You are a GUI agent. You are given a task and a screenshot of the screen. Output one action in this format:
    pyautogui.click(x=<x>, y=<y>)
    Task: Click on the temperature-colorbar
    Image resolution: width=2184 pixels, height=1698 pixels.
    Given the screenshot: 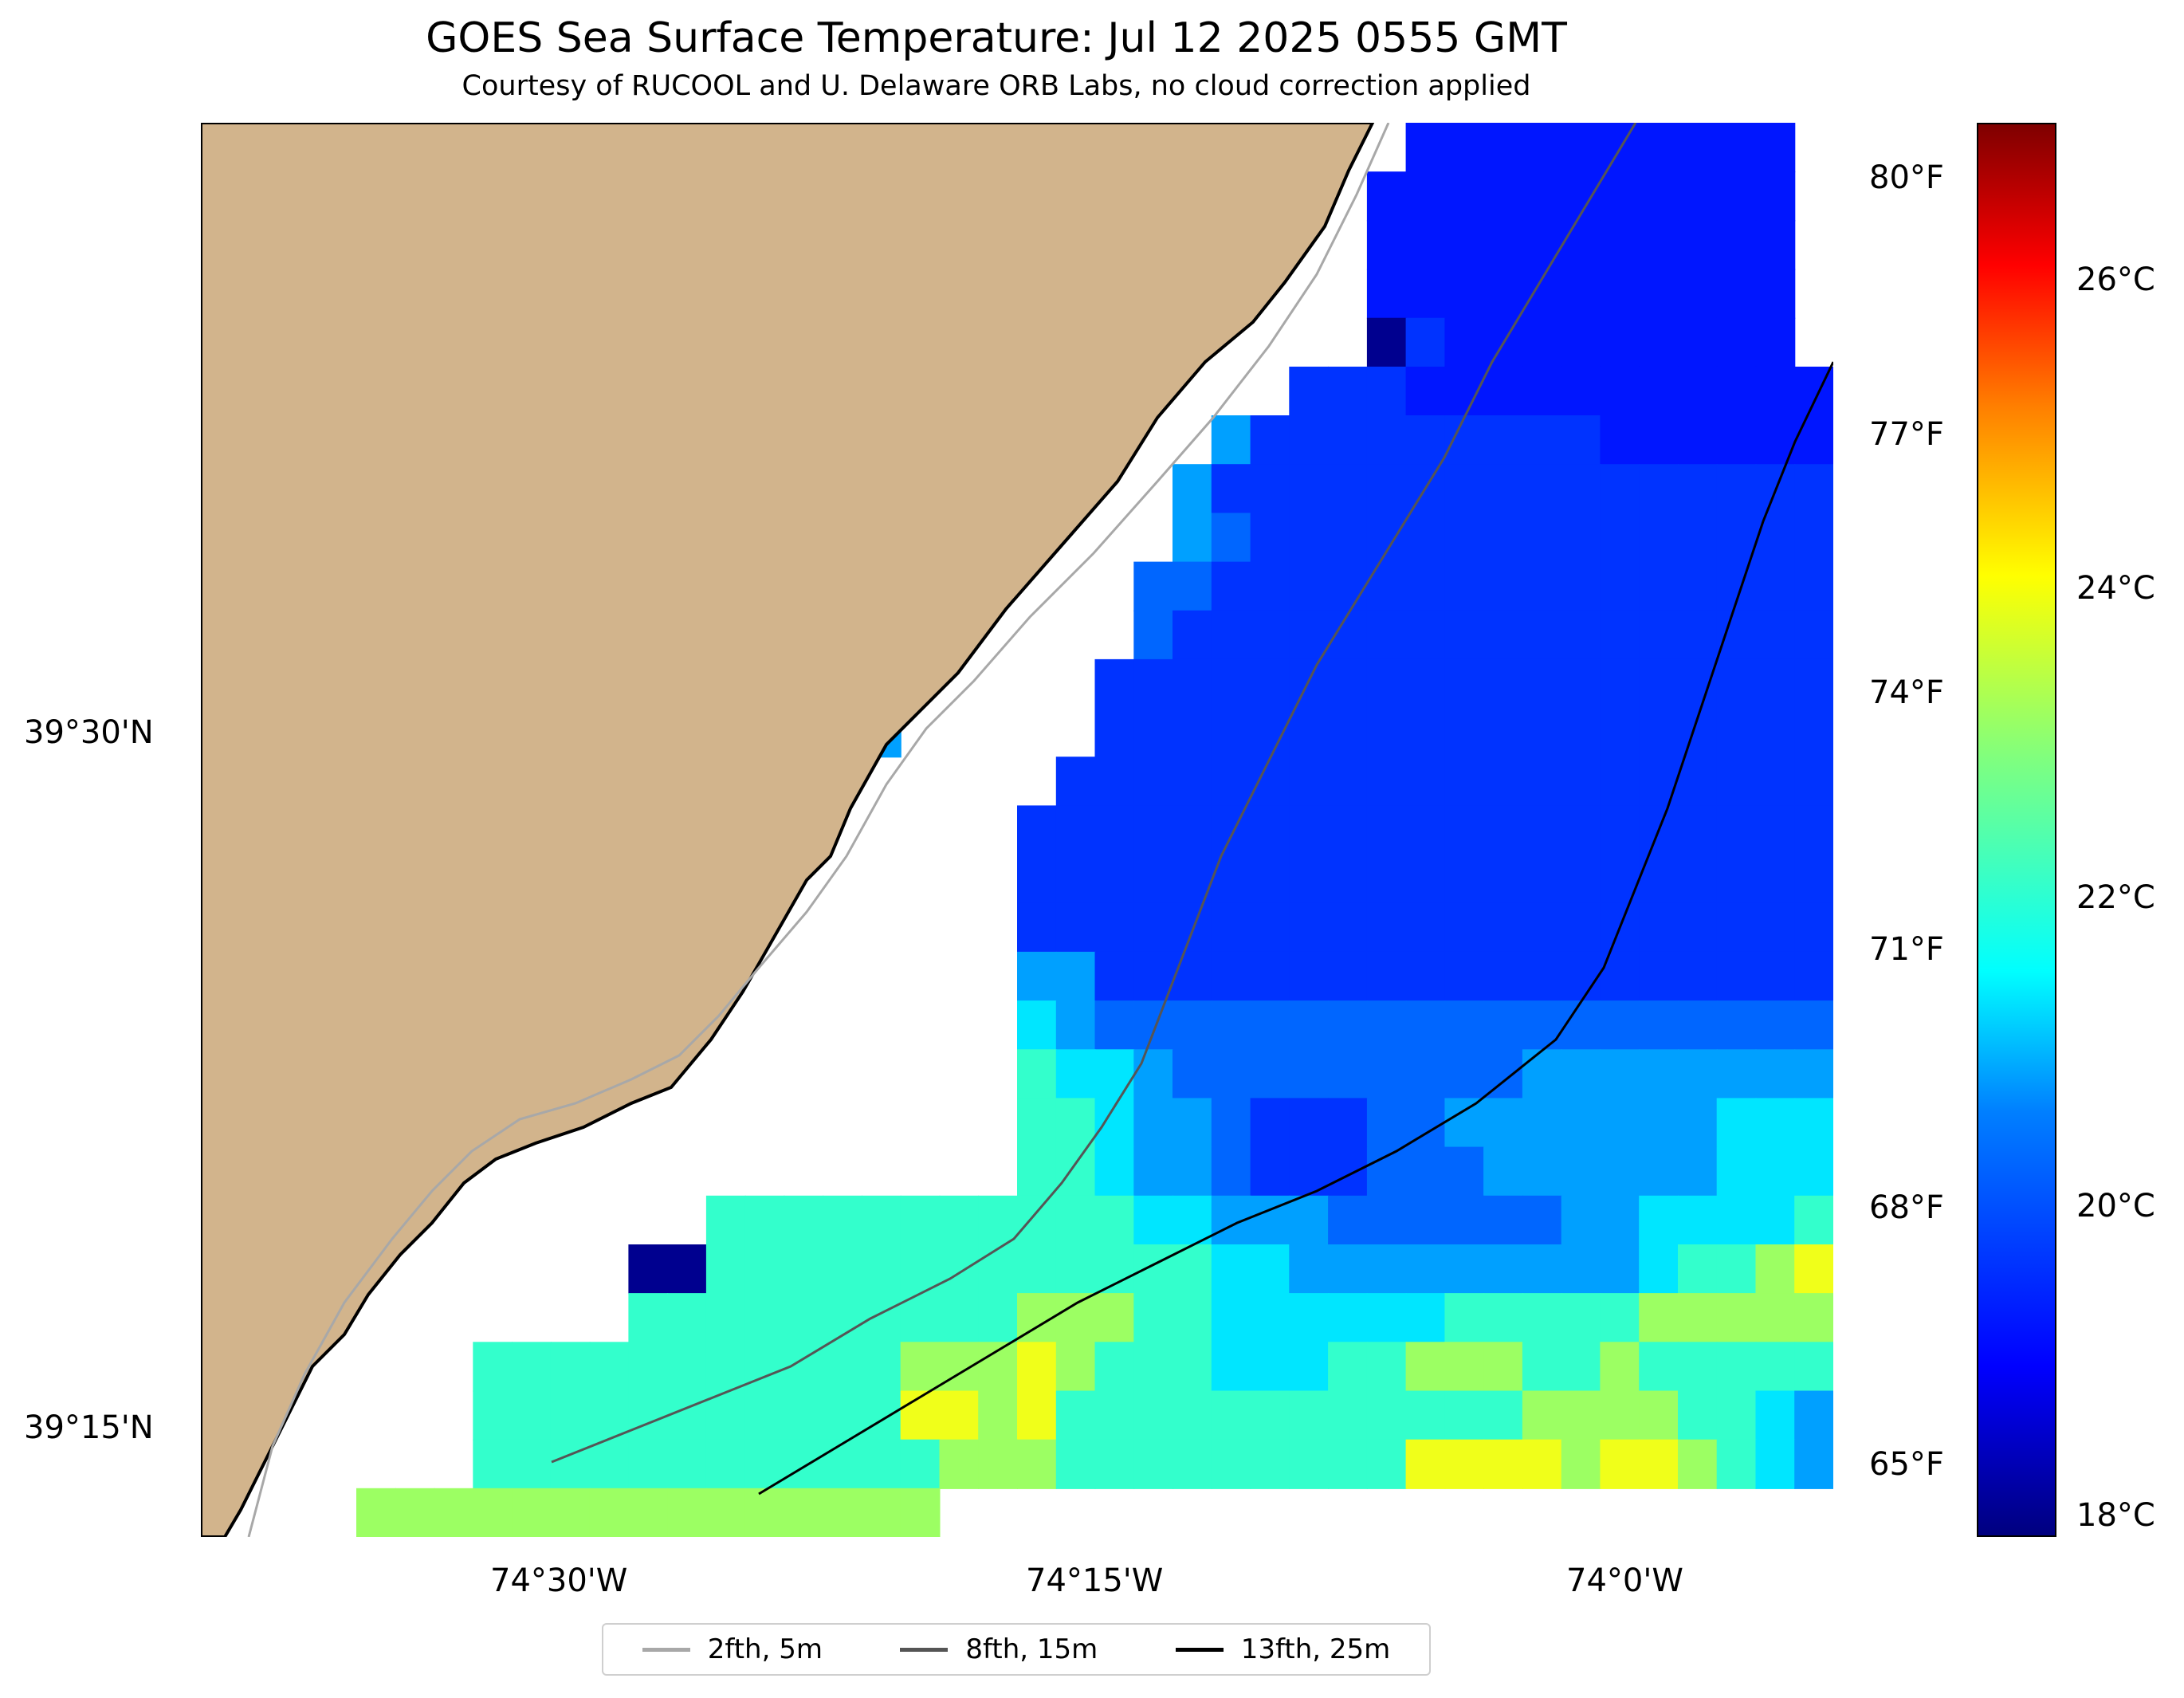 What is the action you would take?
    pyautogui.click(x=2016, y=830)
    